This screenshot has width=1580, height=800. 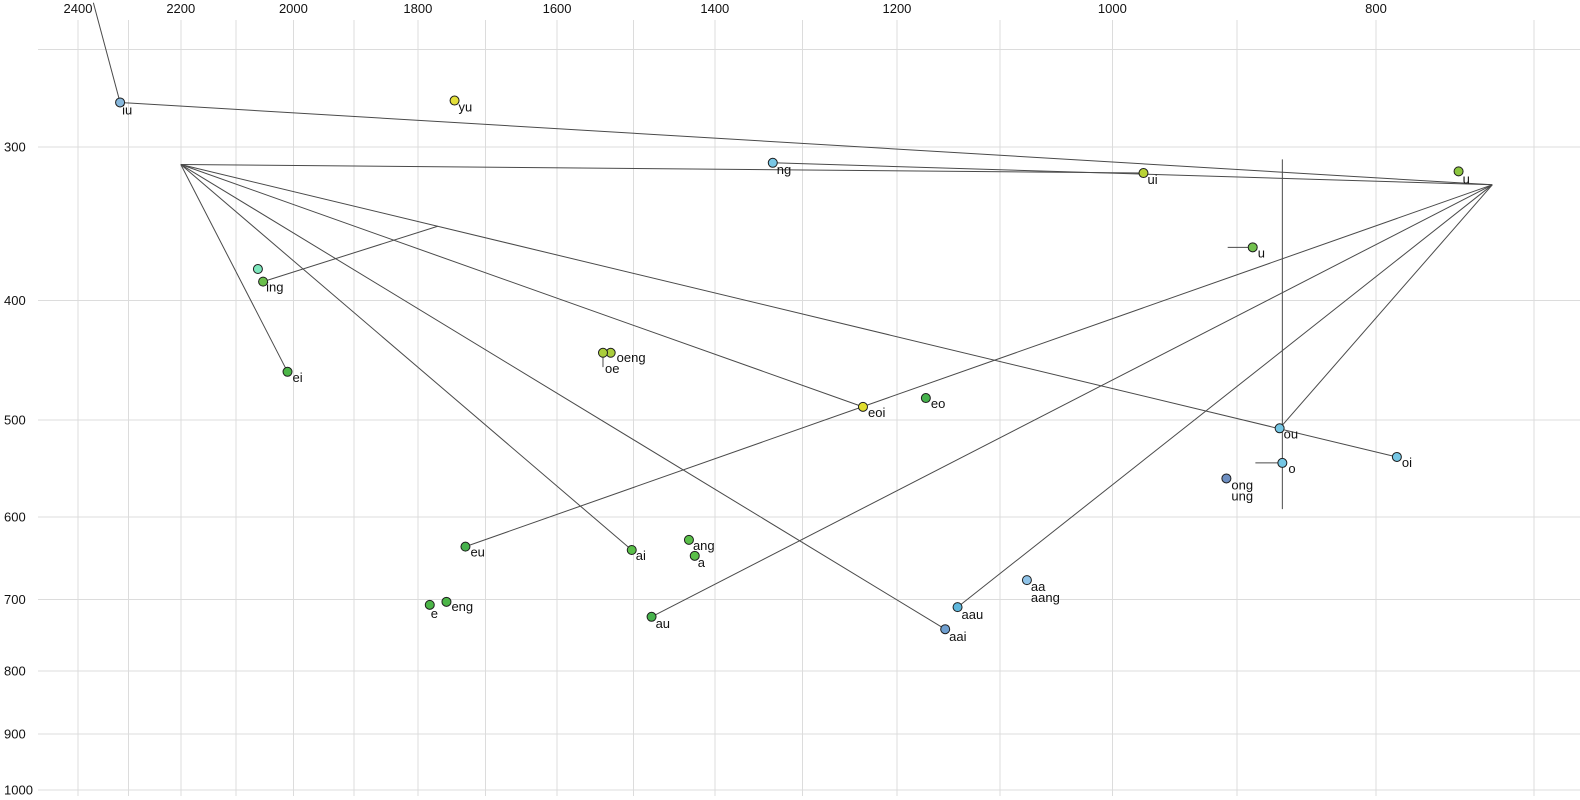 What do you see at coordinates (1261, 252) in the screenshot?
I see `point-label-u2: u` at bounding box center [1261, 252].